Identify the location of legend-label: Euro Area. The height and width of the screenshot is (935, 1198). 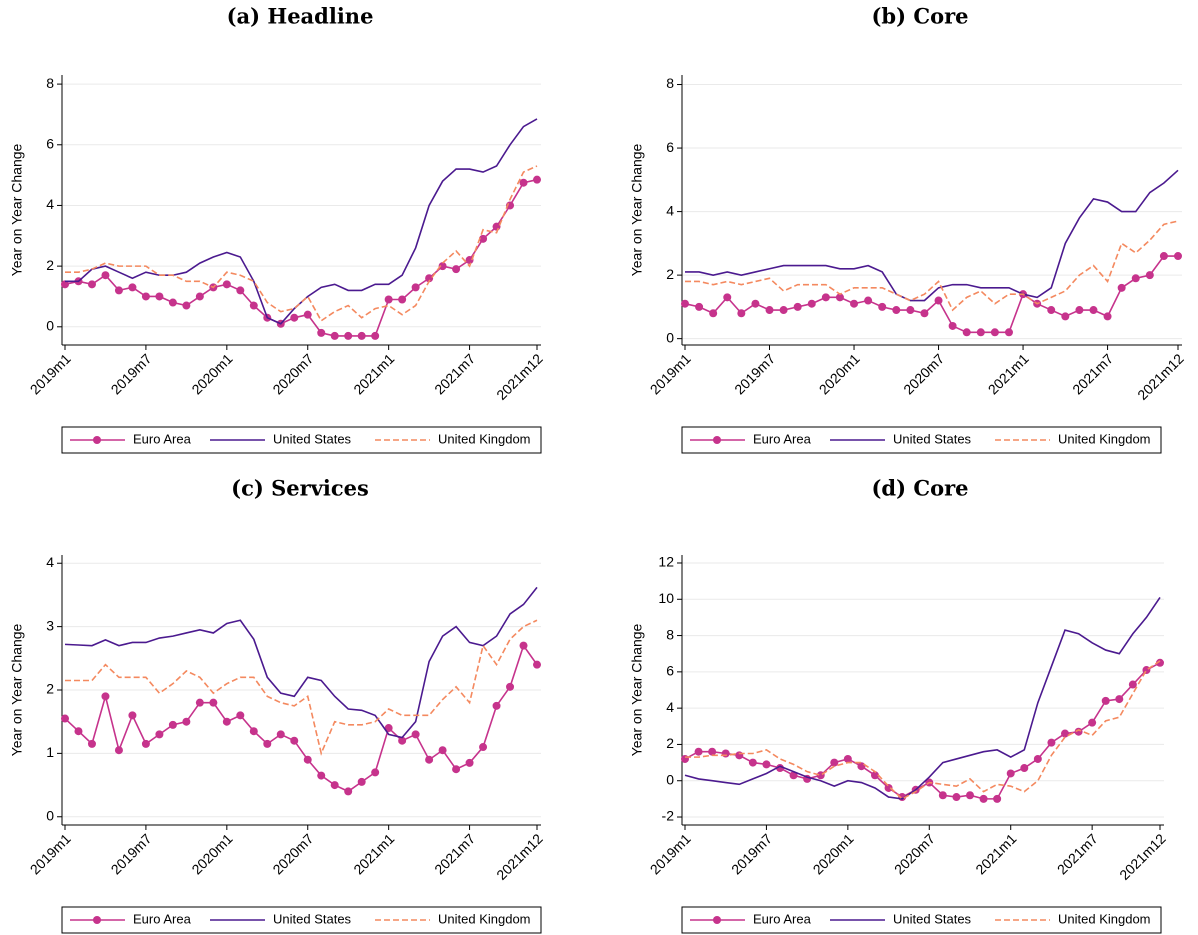
(162, 438).